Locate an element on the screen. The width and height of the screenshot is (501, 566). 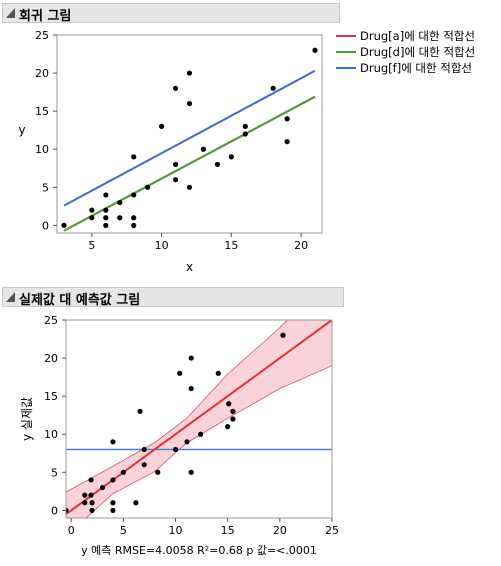
legend-label-drug-a: Drug[a]에 대한 적합선 is located at coordinates (417, 36).